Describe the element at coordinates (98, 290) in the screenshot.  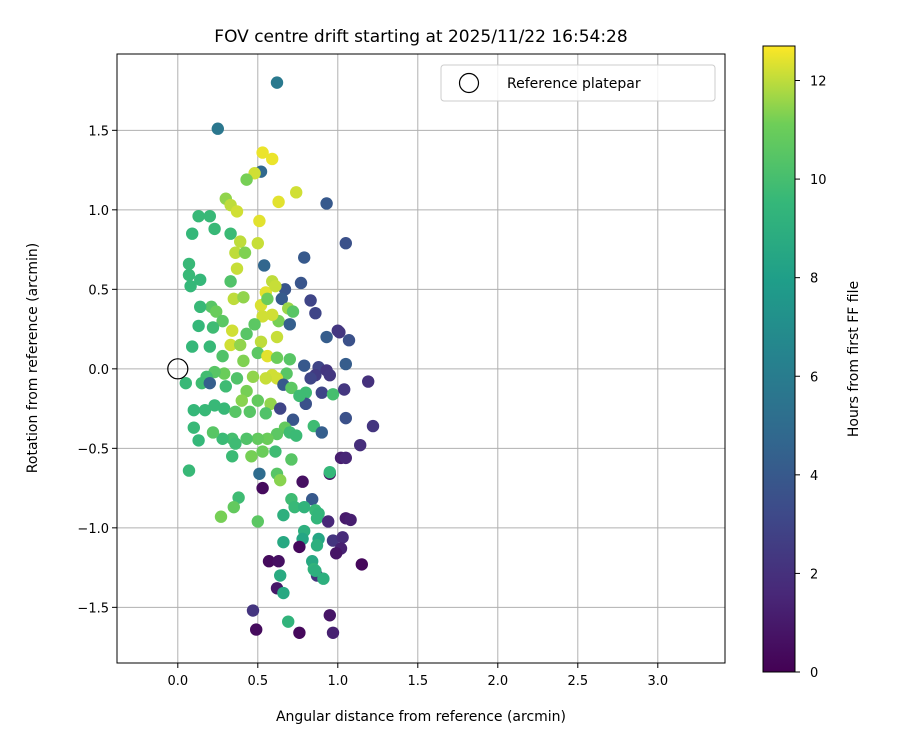
I see `y-tick-label: 0.5` at that location.